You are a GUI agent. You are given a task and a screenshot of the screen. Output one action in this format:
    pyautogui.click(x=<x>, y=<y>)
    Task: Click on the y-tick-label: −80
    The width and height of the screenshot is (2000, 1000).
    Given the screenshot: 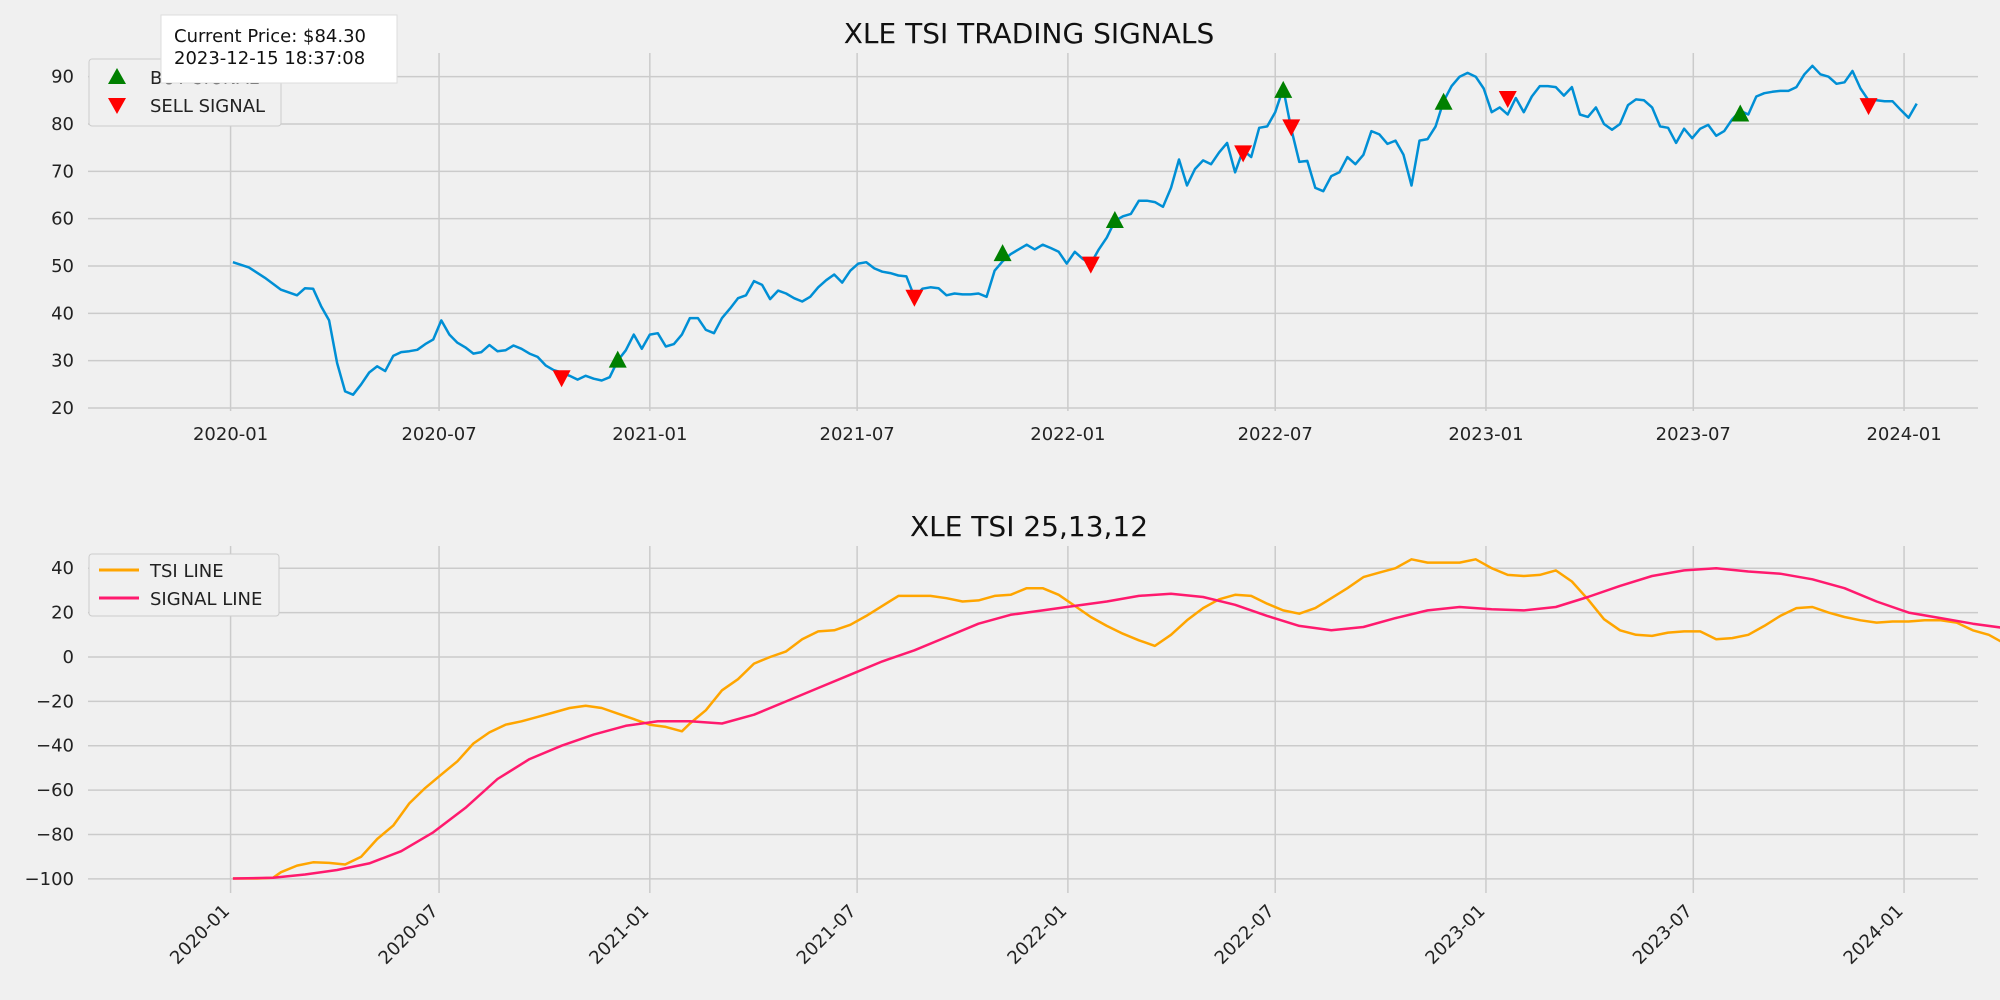 What is the action you would take?
    pyautogui.click(x=55, y=835)
    